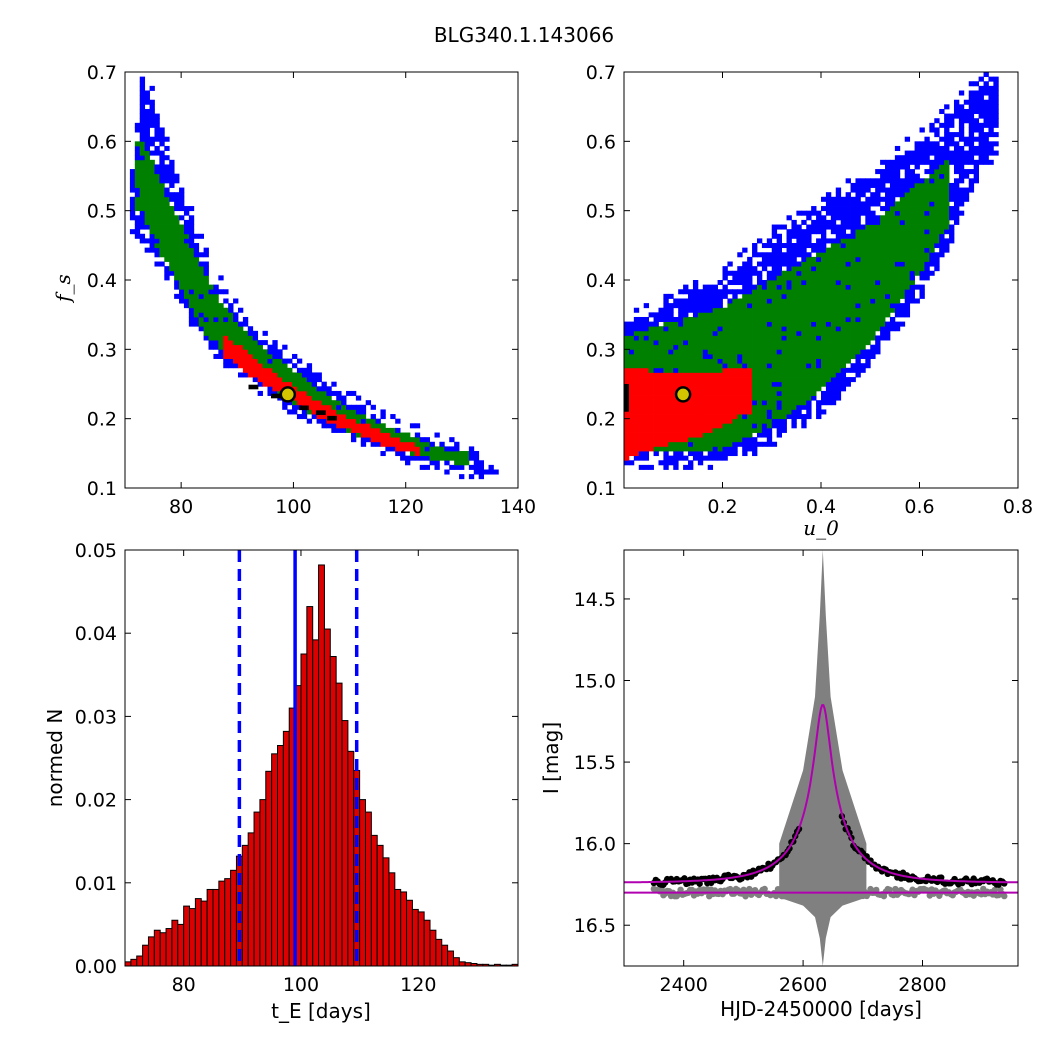 The image size is (1050, 1050). Describe the element at coordinates (404, 929) in the screenshot. I see `histogram-bar` at that location.